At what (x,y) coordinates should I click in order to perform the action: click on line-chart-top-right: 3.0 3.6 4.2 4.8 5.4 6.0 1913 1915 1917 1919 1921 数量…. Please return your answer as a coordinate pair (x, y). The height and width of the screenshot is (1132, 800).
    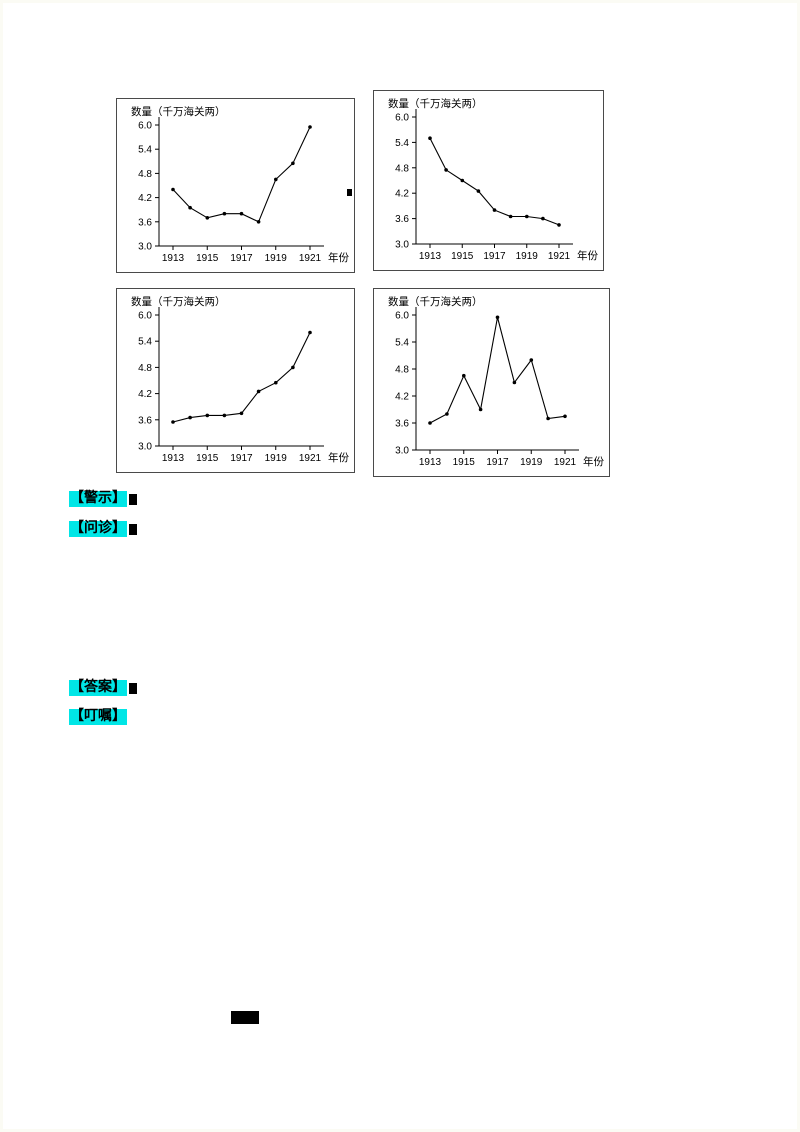
    Looking at the image, I should click on (488, 180).